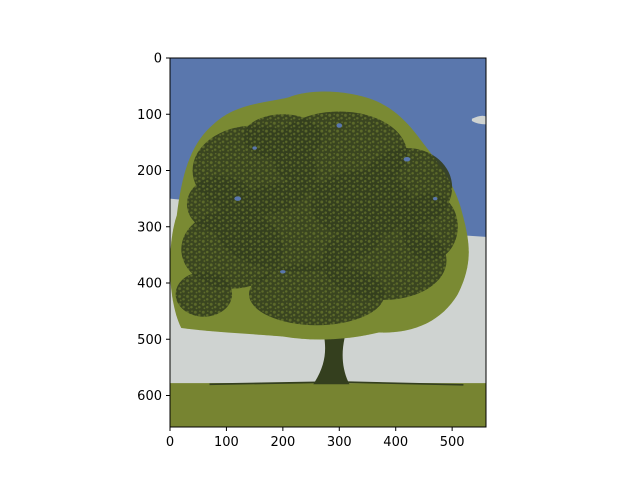  What do you see at coordinates (478, 120) in the screenshot?
I see `cloud-wisp` at bounding box center [478, 120].